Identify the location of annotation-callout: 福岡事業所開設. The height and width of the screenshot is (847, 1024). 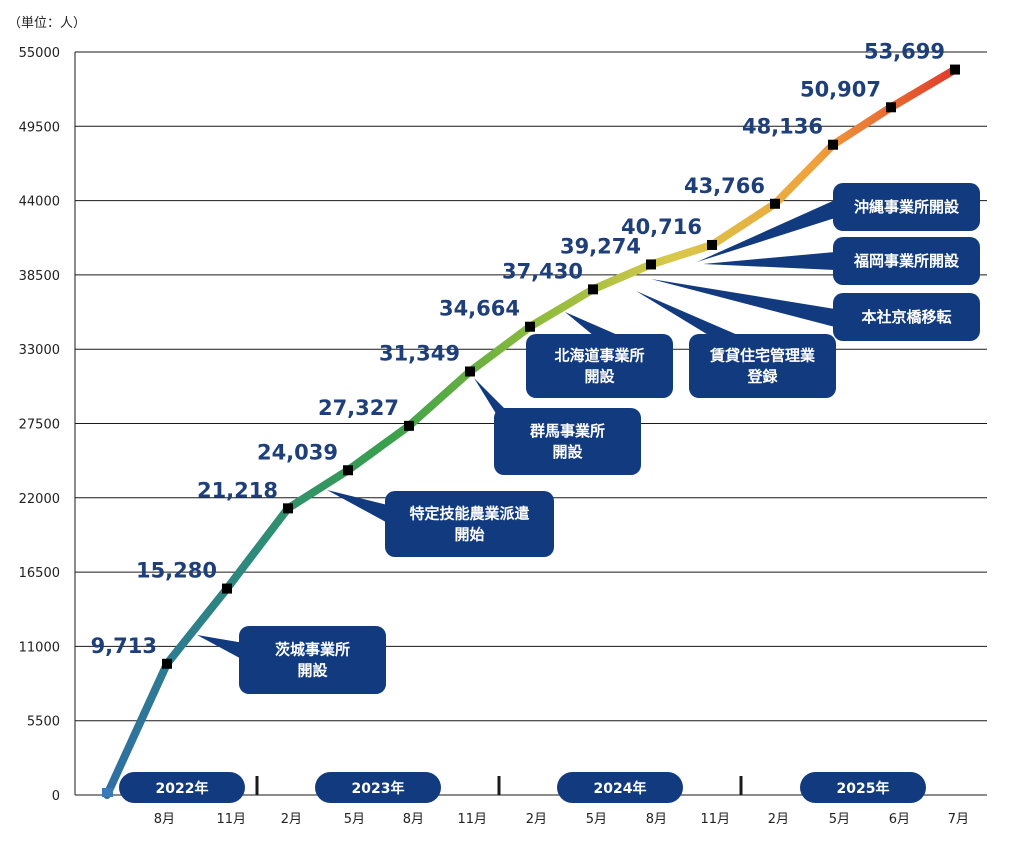
(841, 261).